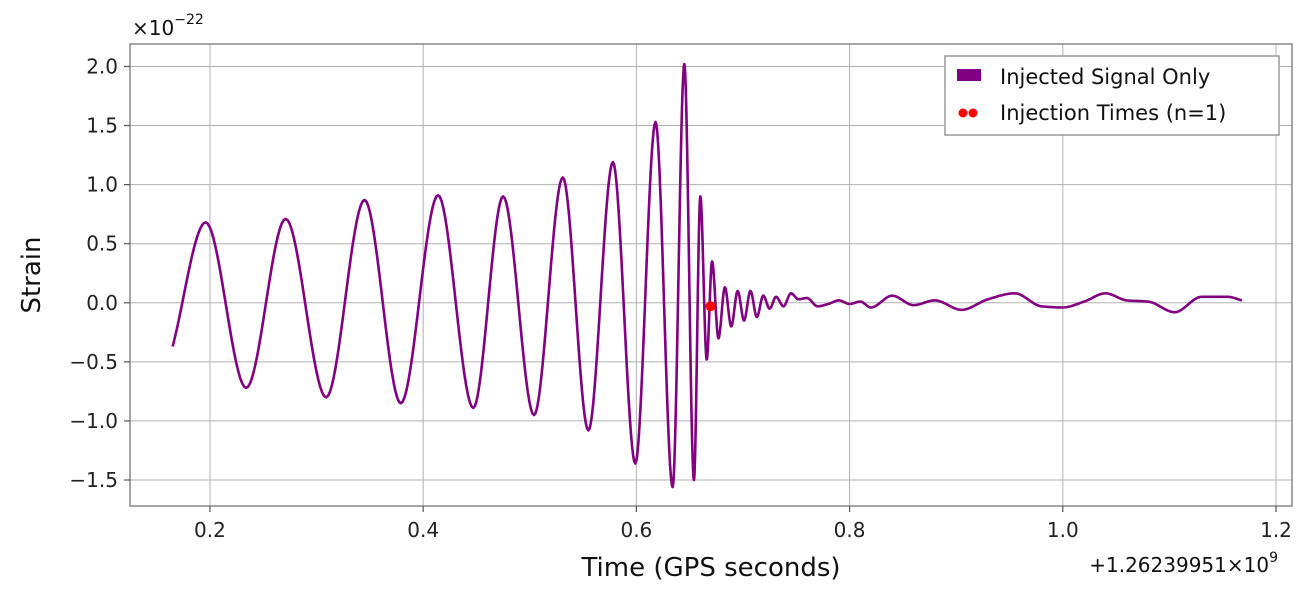 The height and width of the screenshot is (598, 1307). Describe the element at coordinates (423, 530) in the screenshot. I see `x-tick-label: 0.4` at that location.